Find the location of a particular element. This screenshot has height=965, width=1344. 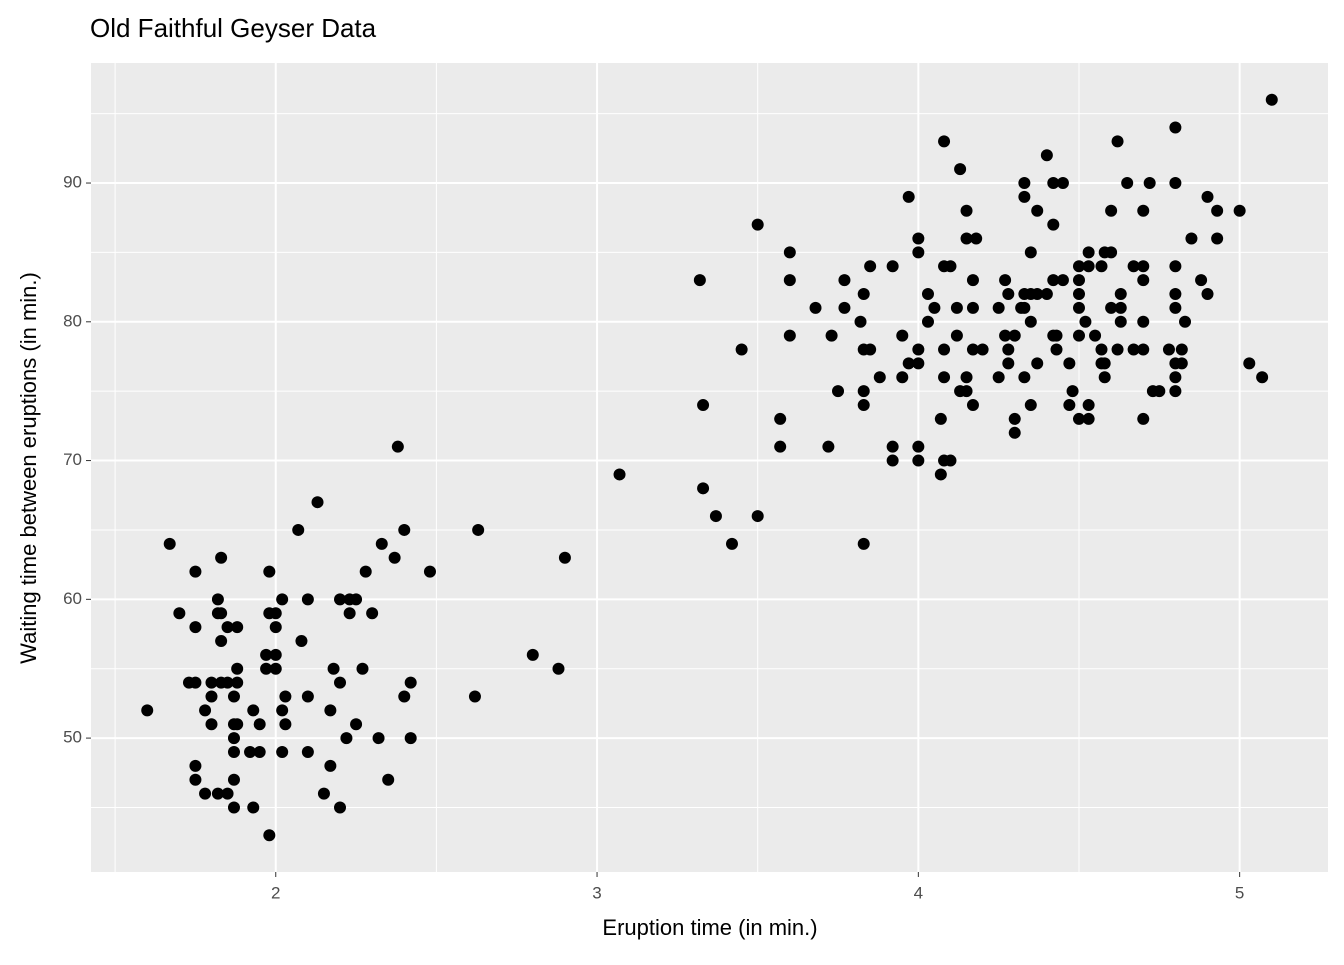

y-tick-label: 90 is located at coordinates (72, 182).